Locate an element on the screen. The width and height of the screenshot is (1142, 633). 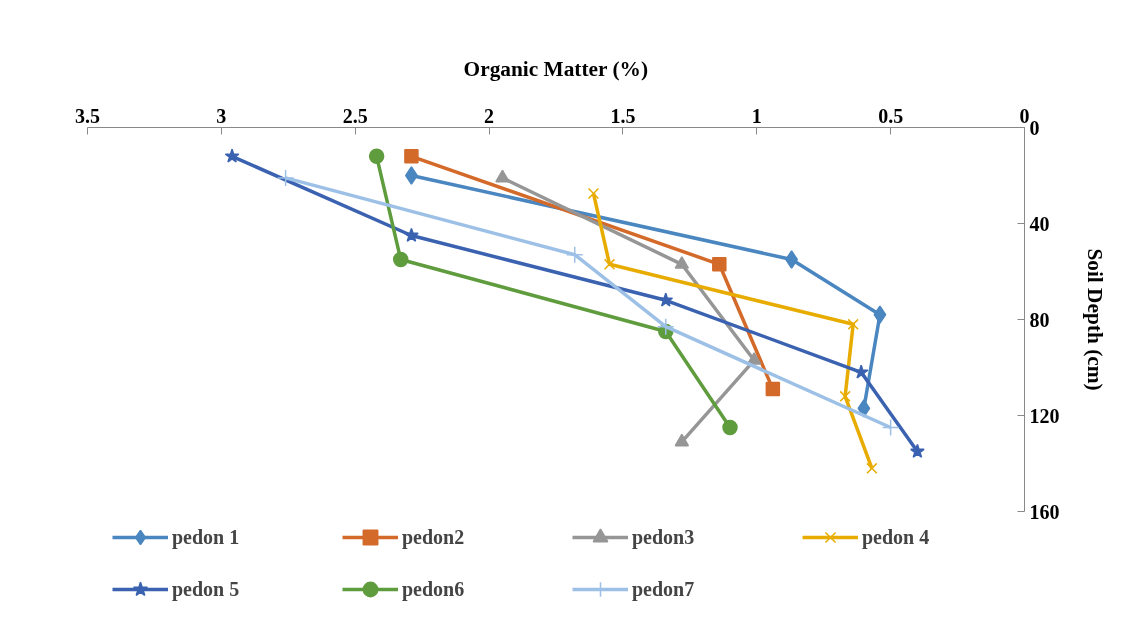
y-tick-label: 80 is located at coordinates (1039, 319).